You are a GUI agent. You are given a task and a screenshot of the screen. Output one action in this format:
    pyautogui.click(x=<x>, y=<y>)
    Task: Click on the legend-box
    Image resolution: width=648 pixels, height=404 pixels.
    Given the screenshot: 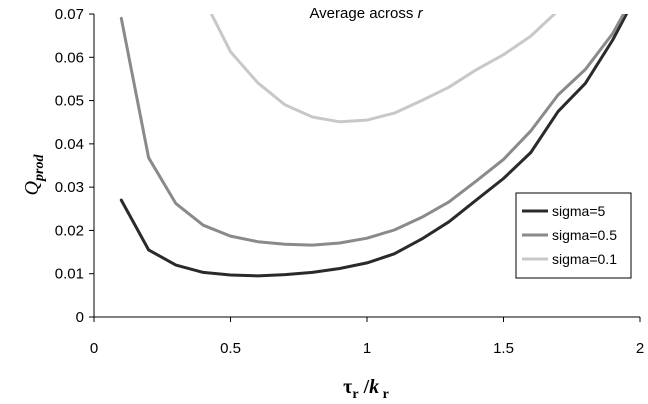 What is the action you would take?
    pyautogui.click(x=573, y=235)
    